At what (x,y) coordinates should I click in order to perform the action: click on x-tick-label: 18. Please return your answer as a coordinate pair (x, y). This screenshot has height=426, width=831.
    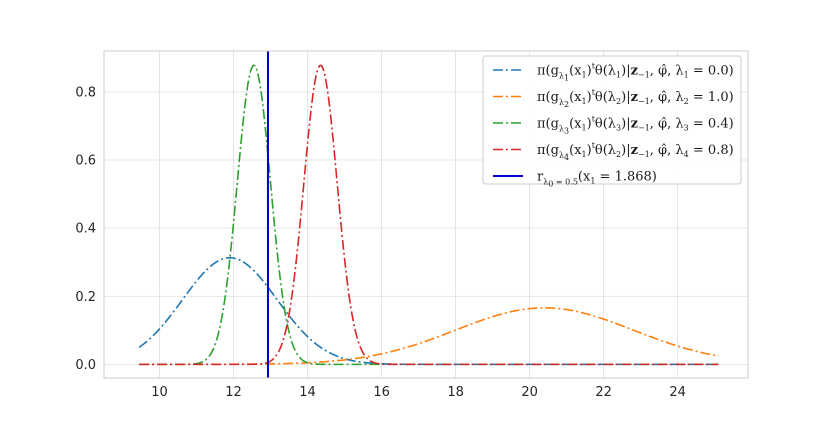
    Looking at the image, I should click on (455, 392).